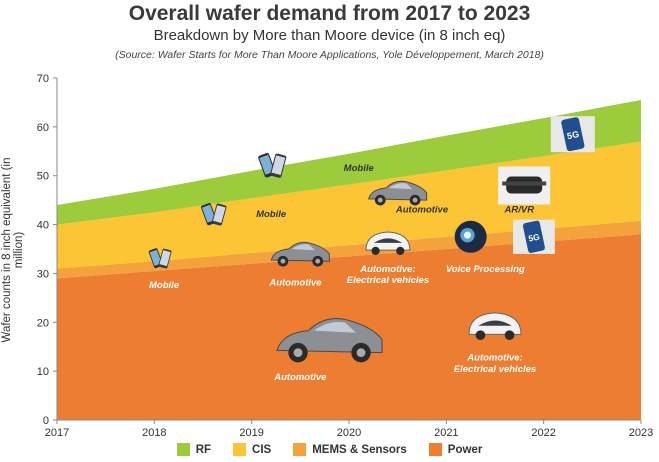 This screenshot has height=462, width=659. What do you see at coordinates (349, 433) in the screenshot?
I see `x-tick-label: 2020` at bounding box center [349, 433].